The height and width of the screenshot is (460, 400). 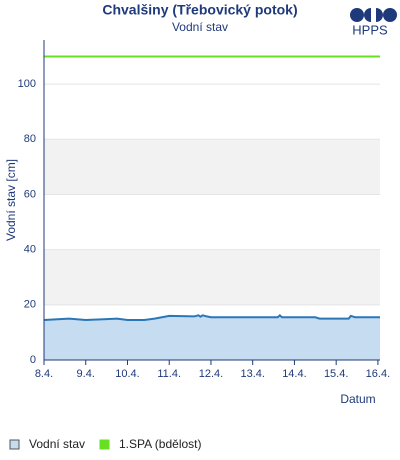 I want to click on chart-subtitle: Vodní stav, so click(x=200, y=27).